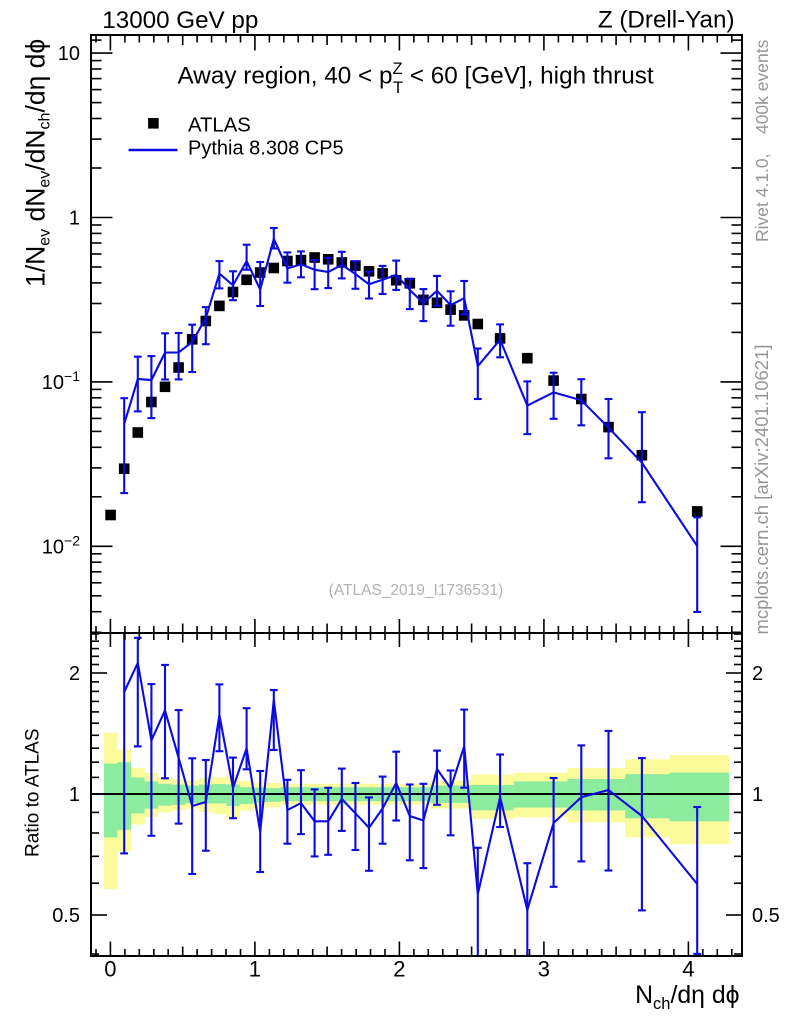  I want to click on svg-text: 1/Nev dNev/dNch/dη dϕ, so click(37, 163).